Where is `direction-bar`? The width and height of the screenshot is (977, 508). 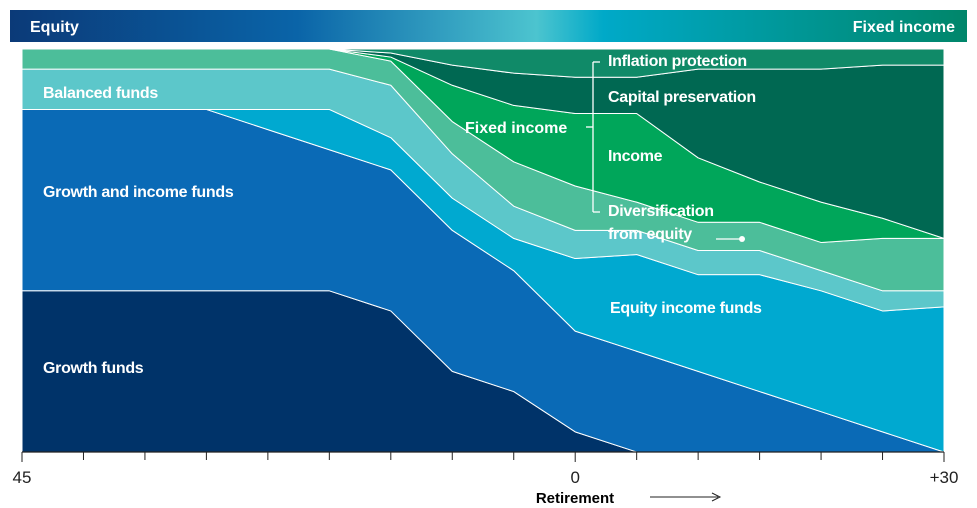 direction-bar is located at coordinates (488, 26).